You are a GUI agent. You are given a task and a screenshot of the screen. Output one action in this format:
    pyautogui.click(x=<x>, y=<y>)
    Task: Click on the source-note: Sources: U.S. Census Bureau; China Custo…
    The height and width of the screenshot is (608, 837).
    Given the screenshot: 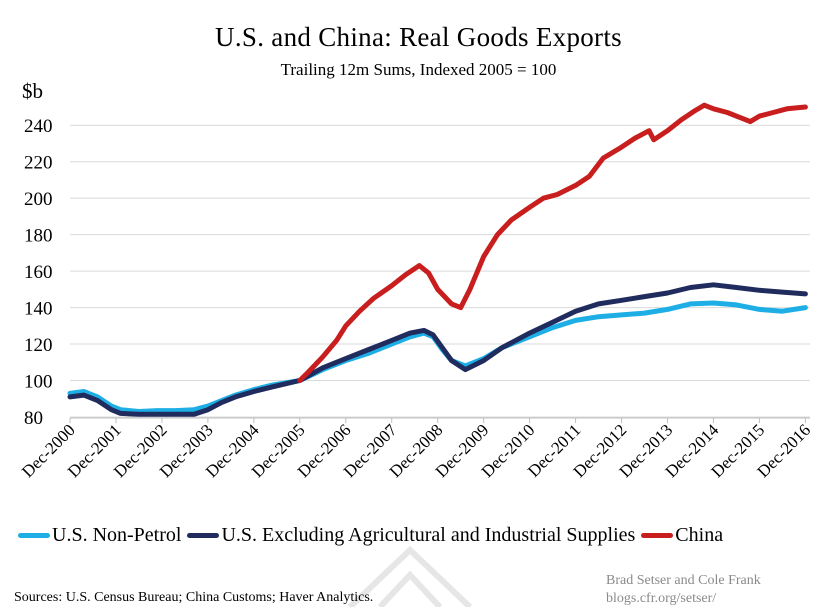 What is the action you would take?
    pyautogui.click(x=194, y=597)
    